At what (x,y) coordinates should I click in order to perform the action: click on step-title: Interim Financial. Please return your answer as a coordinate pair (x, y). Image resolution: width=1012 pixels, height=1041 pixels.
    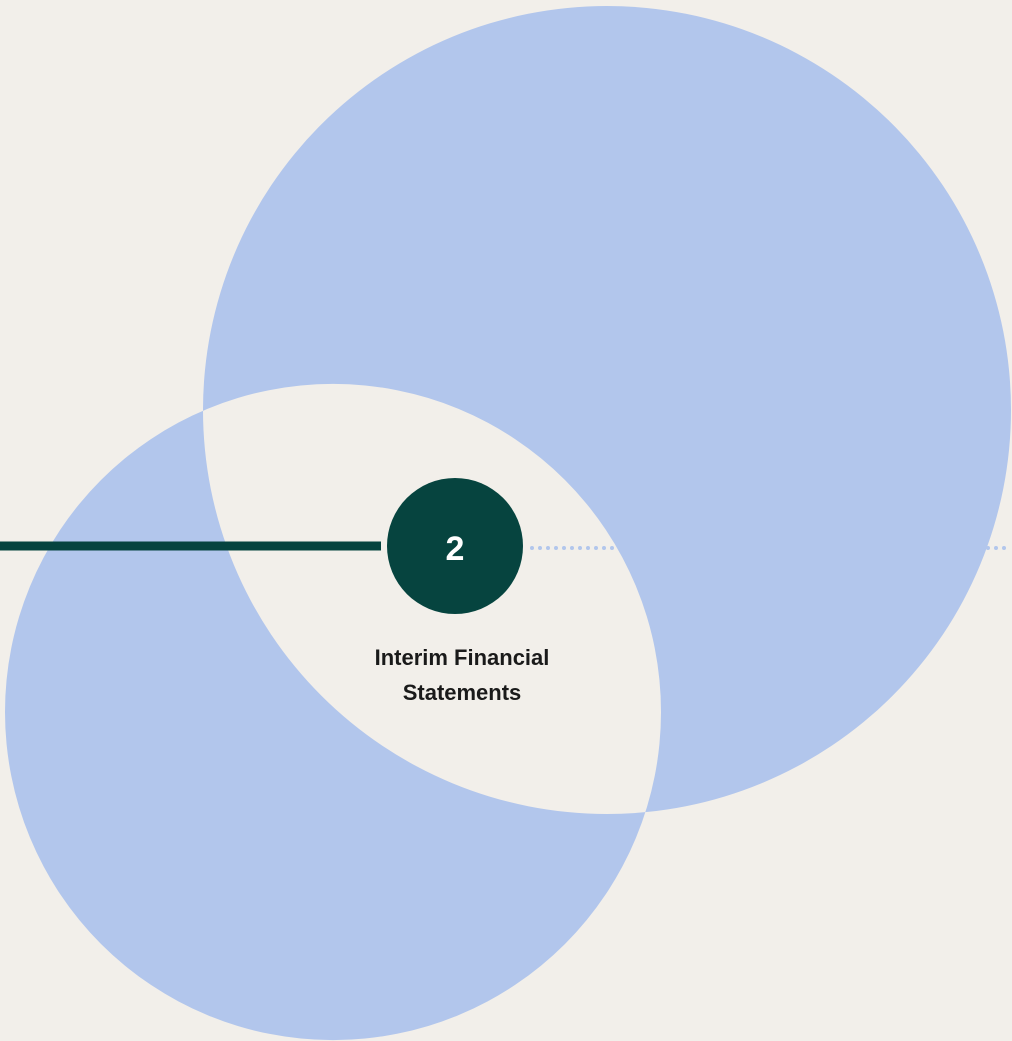
    Looking at the image, I should click on (462, 657).